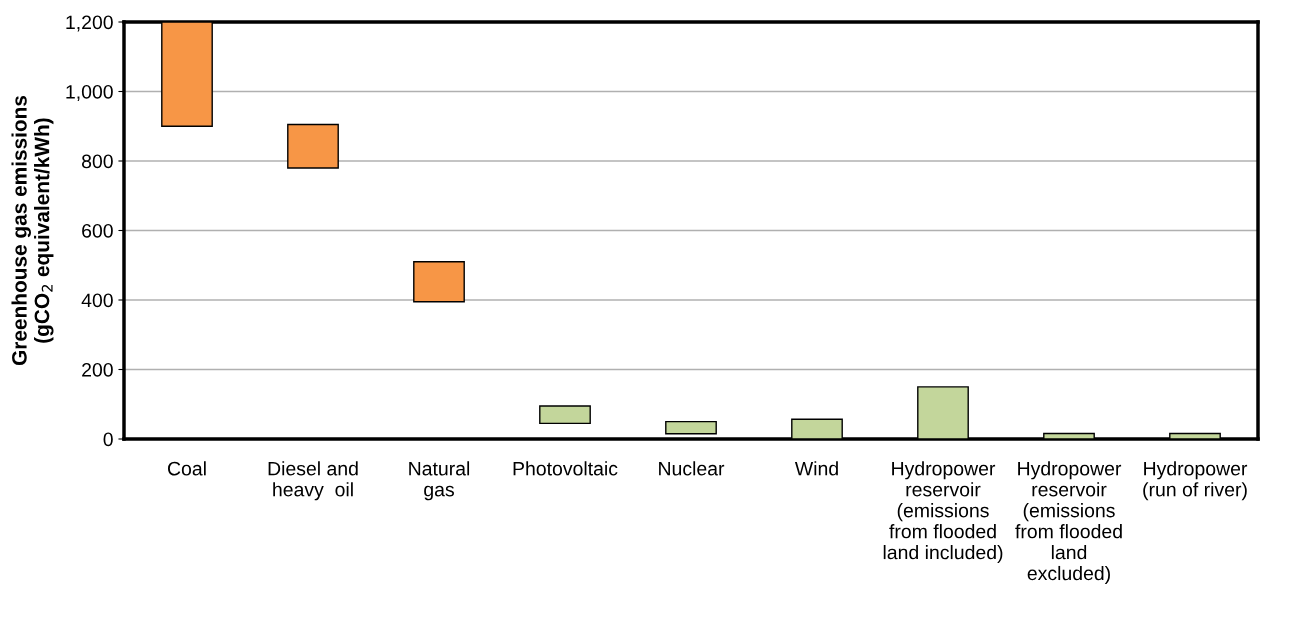  What do you see at coordinates (1195, 481) in the screenshot?
I see `x-tick-label: Hydropower (run of river)` at bounding box center [1195, 481].